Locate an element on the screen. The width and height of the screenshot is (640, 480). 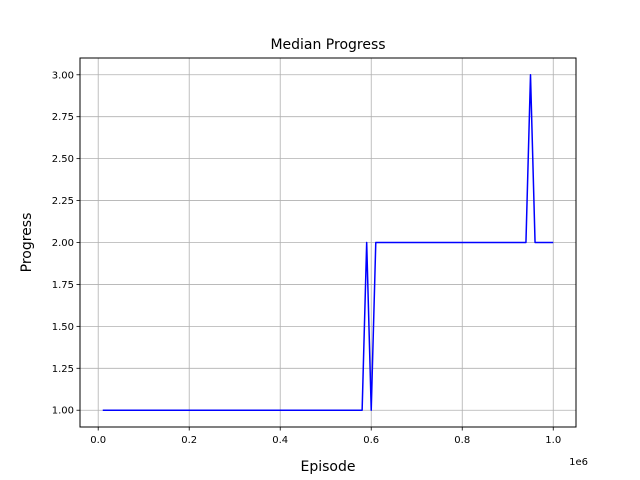
y-tick-label: 2.50 is located at coordinates (63, 159).